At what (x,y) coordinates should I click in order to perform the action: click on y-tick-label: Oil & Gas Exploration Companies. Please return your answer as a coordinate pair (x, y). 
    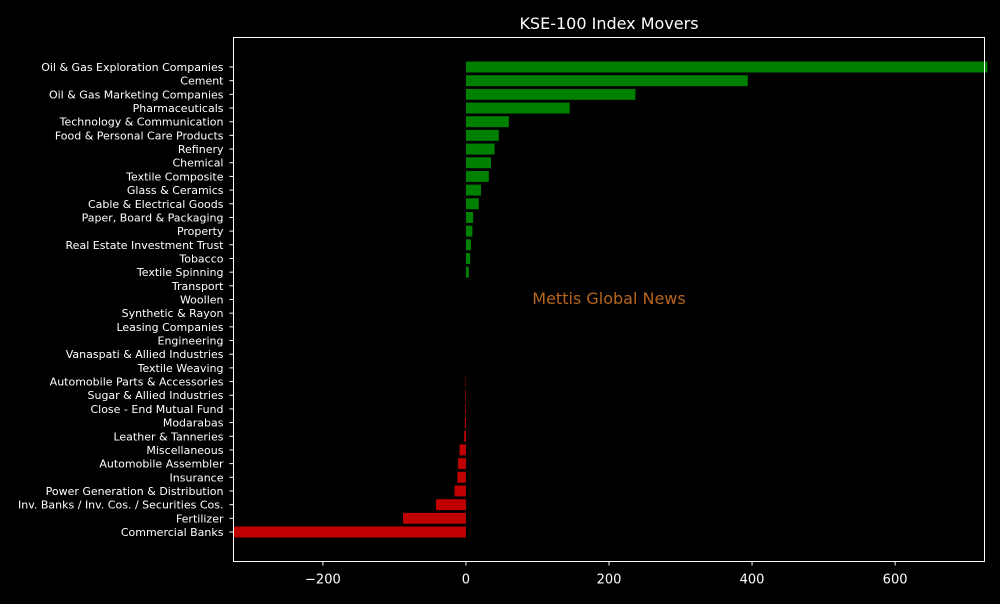
    Looking at the image, I should click on (132, 67).